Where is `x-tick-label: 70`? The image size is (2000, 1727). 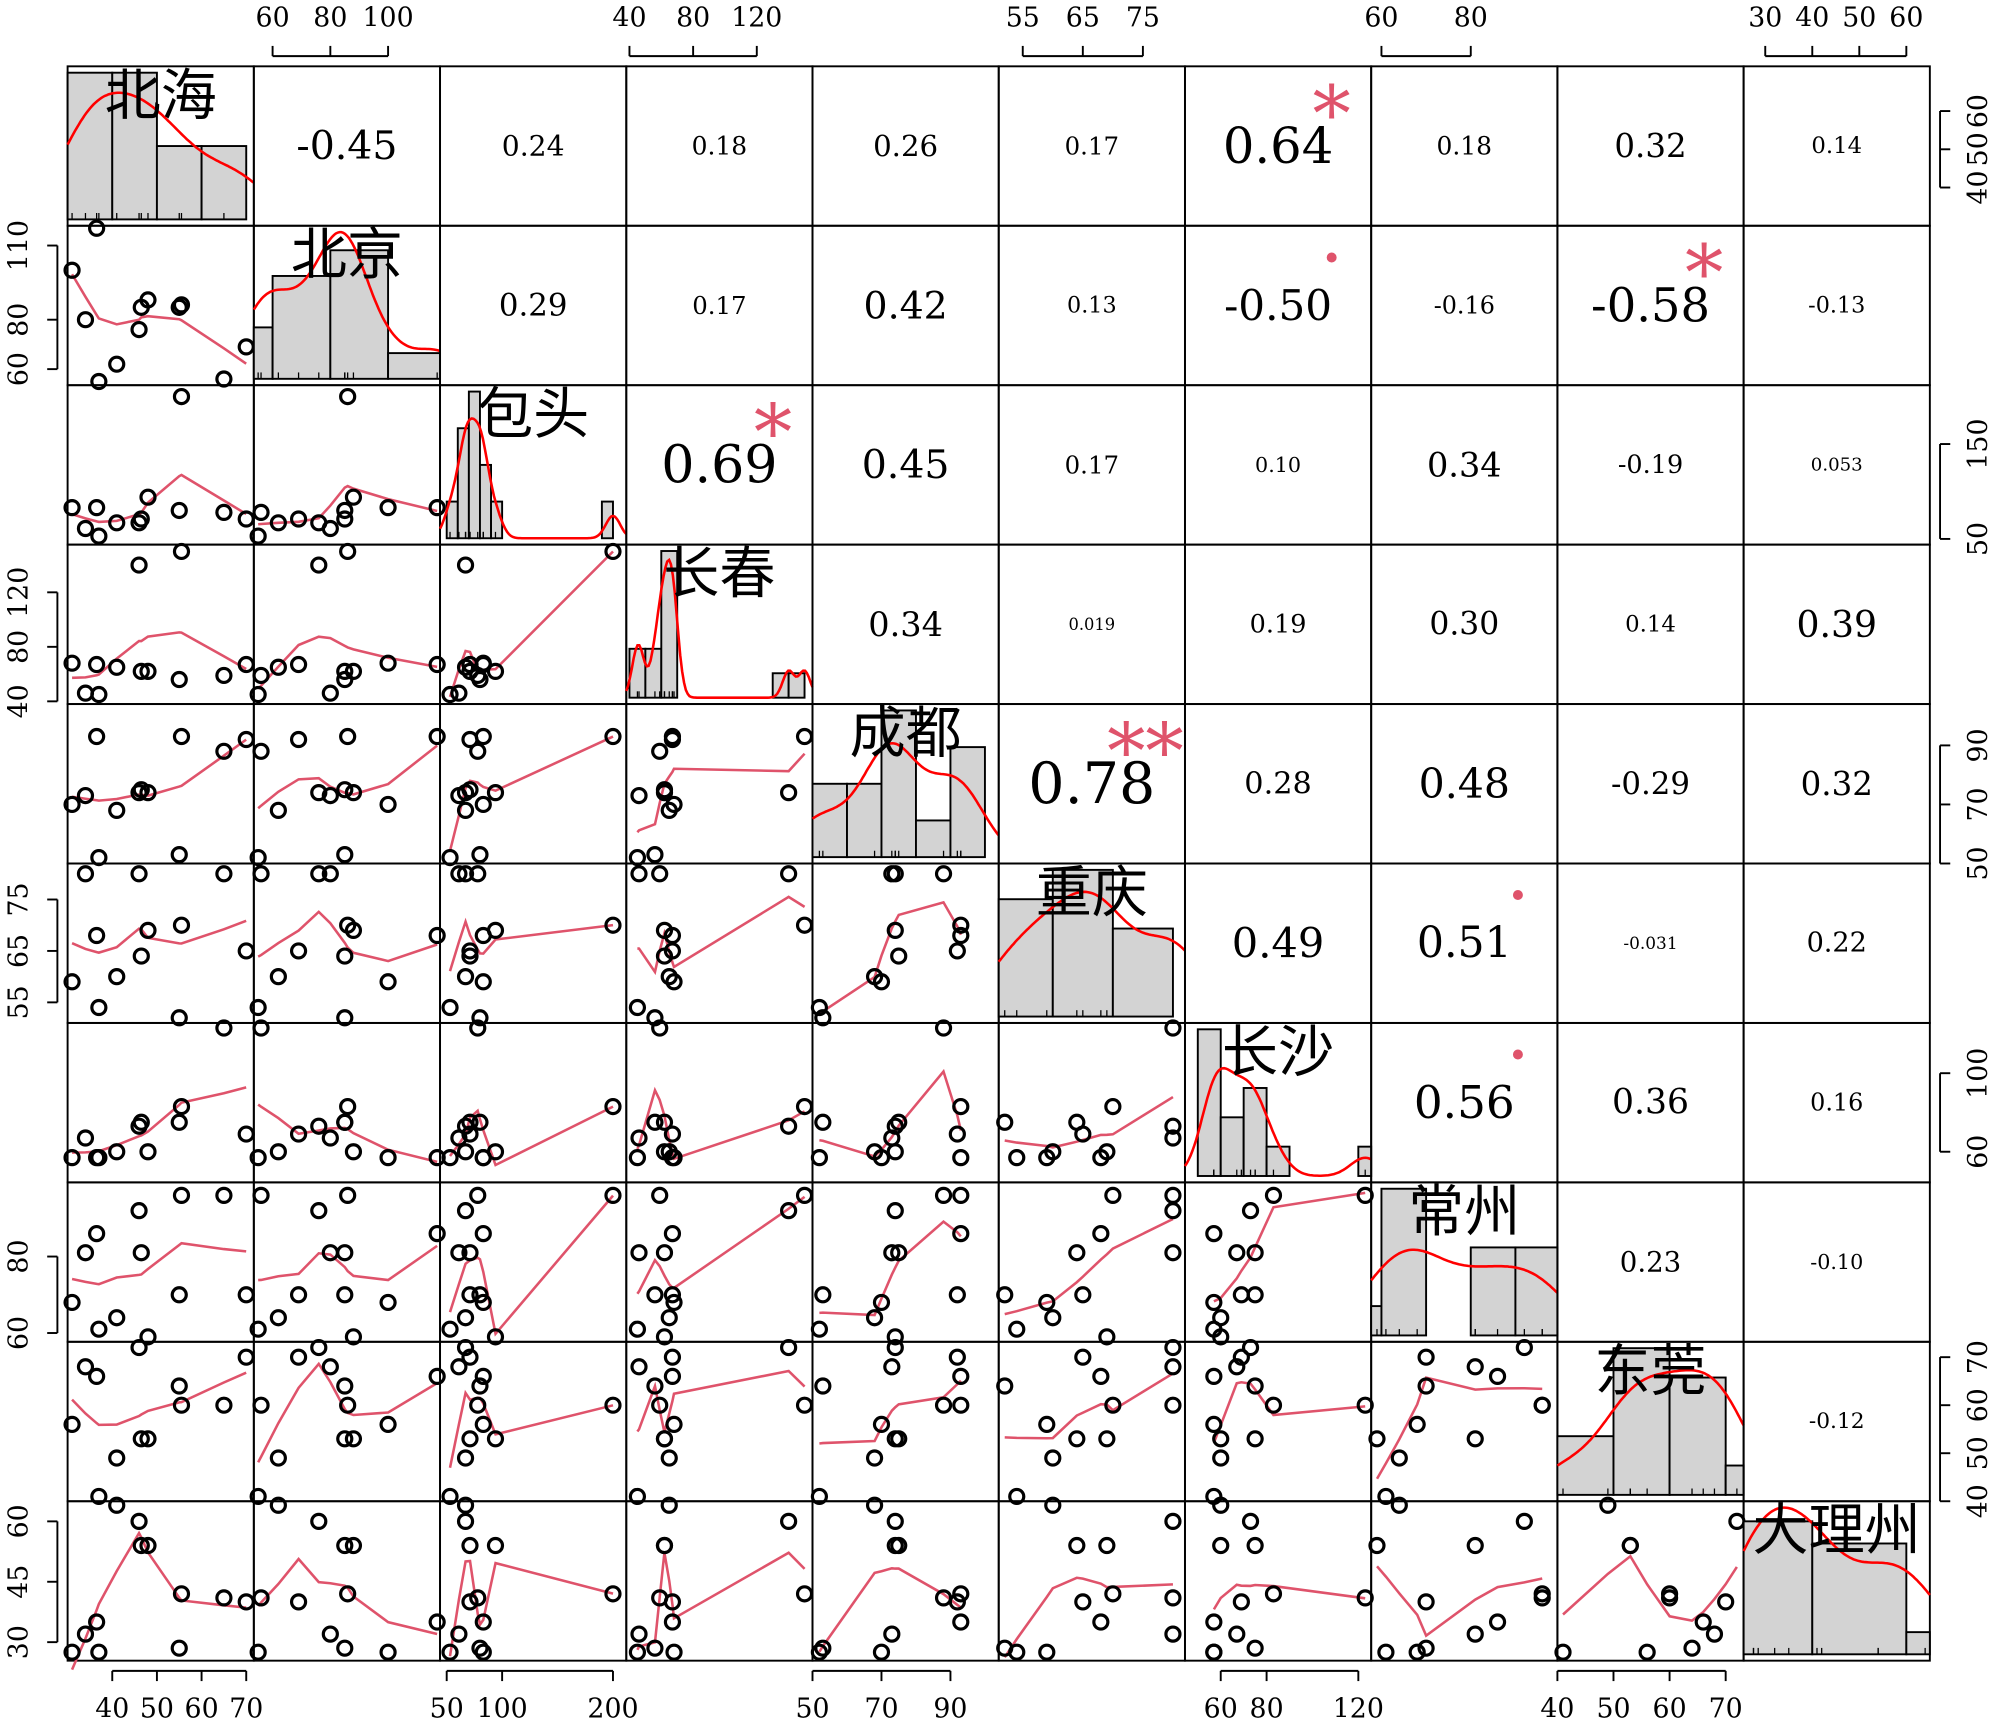
x-tick-label: 70 is located at coordinates (246, 1709).